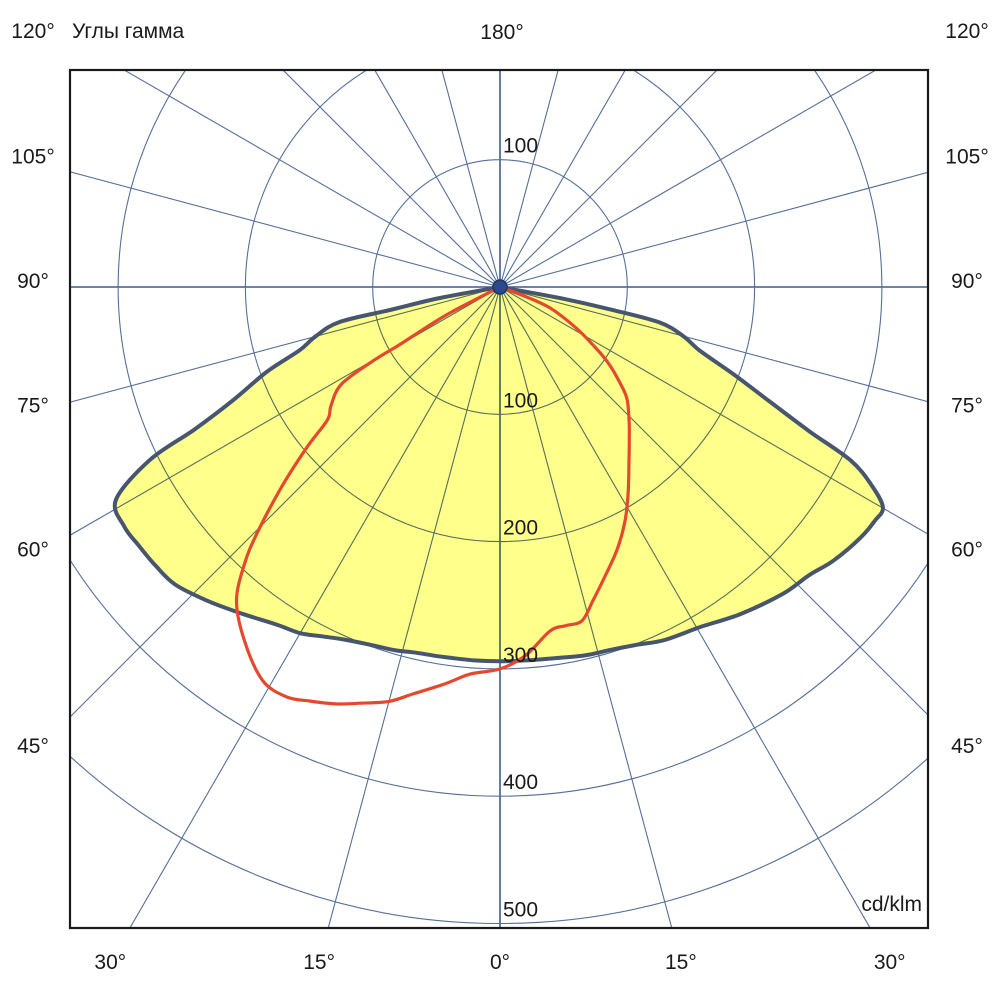  What do you see at coordinates (33, 549) in the screenshot?
I see `gamma-angle-label-left: 60°` at bounding box center [33, 549].